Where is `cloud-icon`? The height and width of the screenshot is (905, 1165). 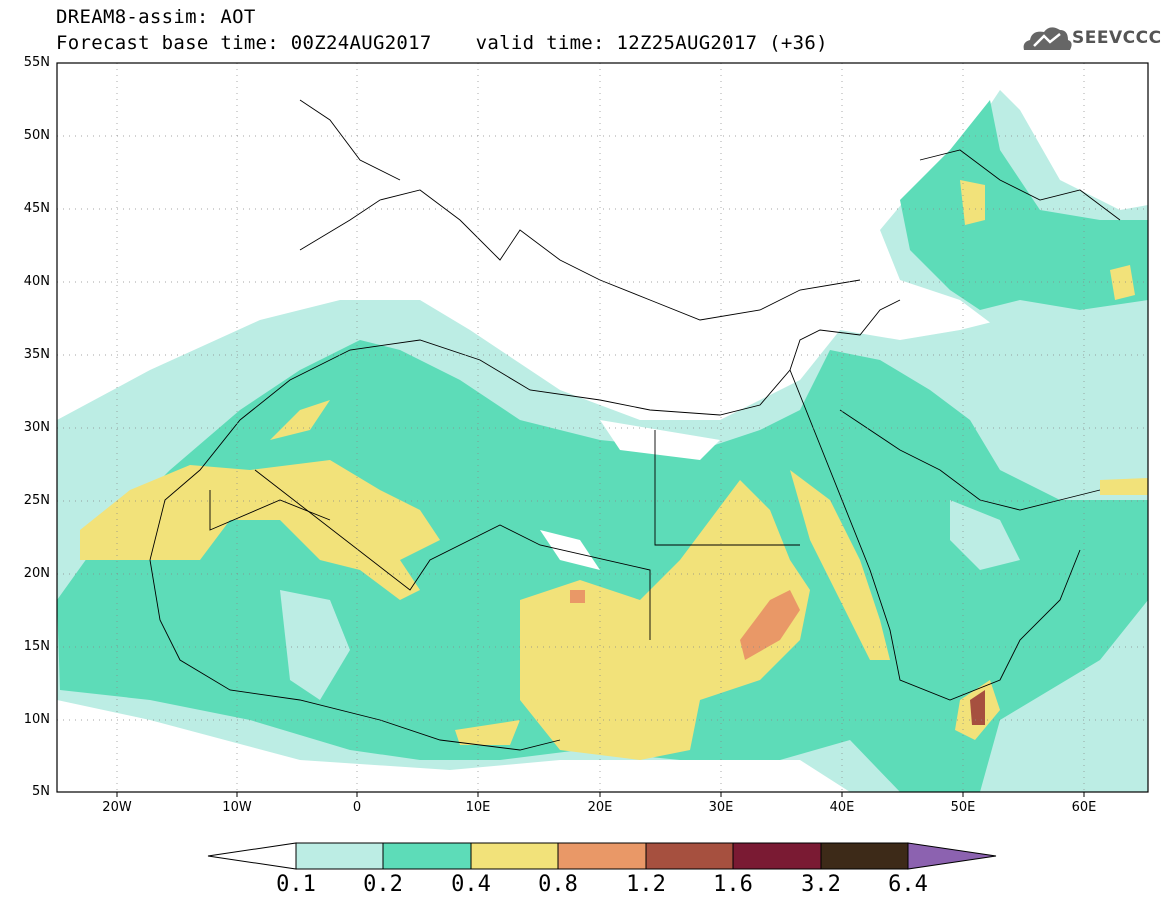
cloud-icon is located at coordinates (1047, 38).